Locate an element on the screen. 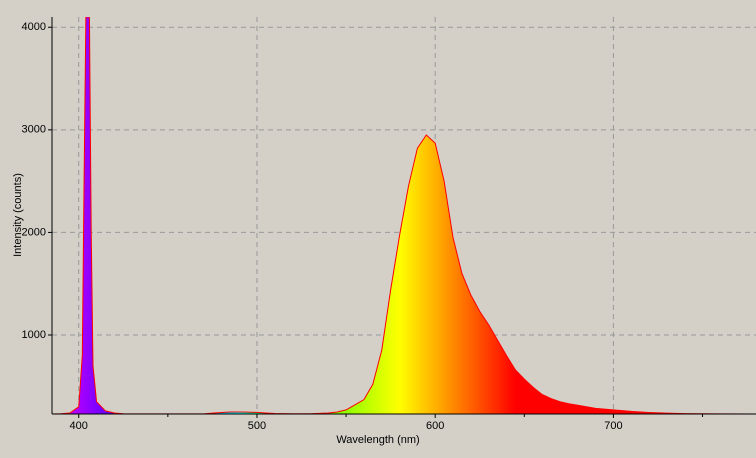 Image resolution: width=756 pixels, height=458 pixels. y-tick-label: 3000 is located at coordinates (34, 130).